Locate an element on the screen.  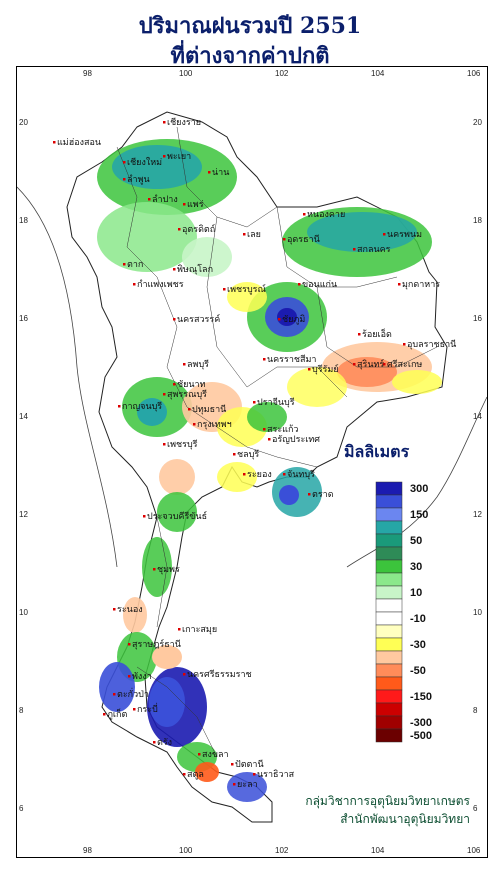
place-label: นครศรีธรรมราช is located at coordinates (219, 674).